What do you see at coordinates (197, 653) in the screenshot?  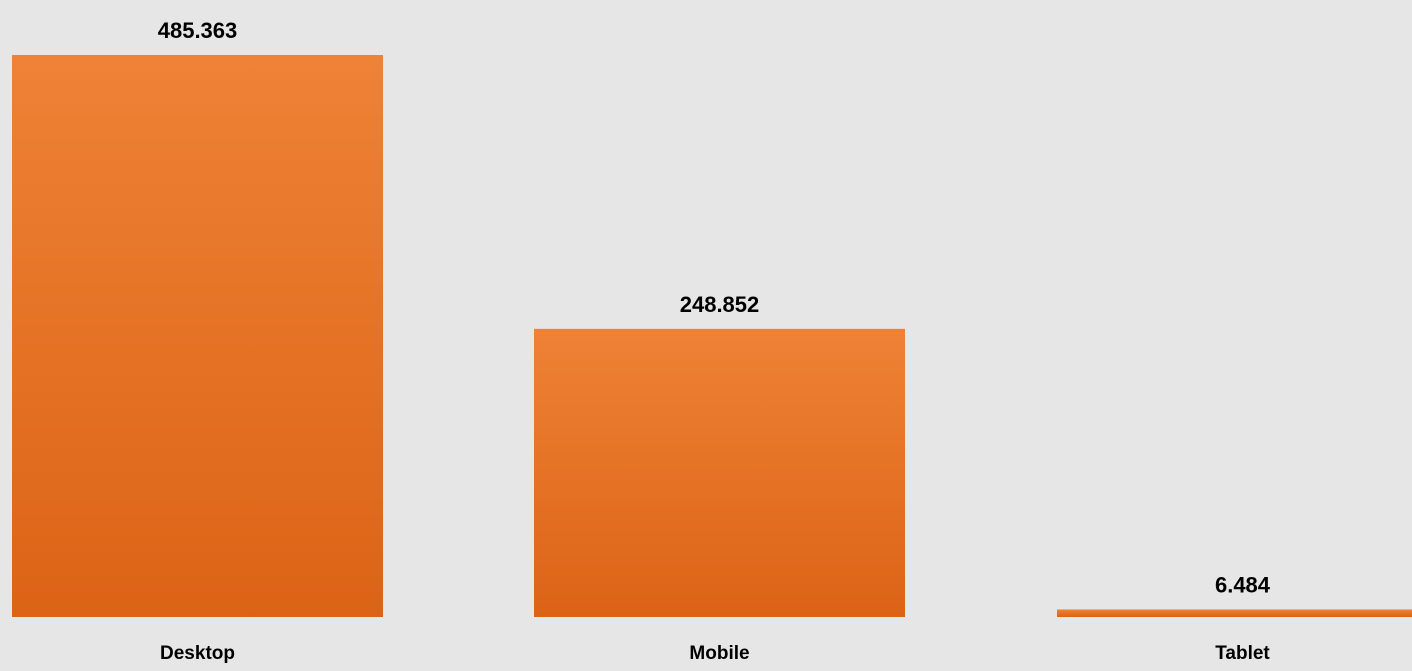 I see `category-label-desktop: Desktop` at bounding box center [197, 653].